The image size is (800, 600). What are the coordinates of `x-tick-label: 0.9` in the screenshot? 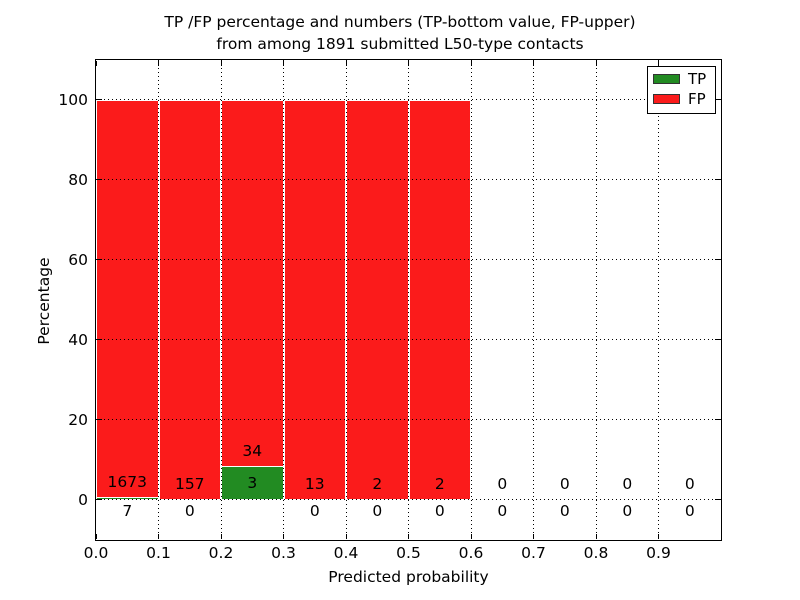 It's located at (658, 553).